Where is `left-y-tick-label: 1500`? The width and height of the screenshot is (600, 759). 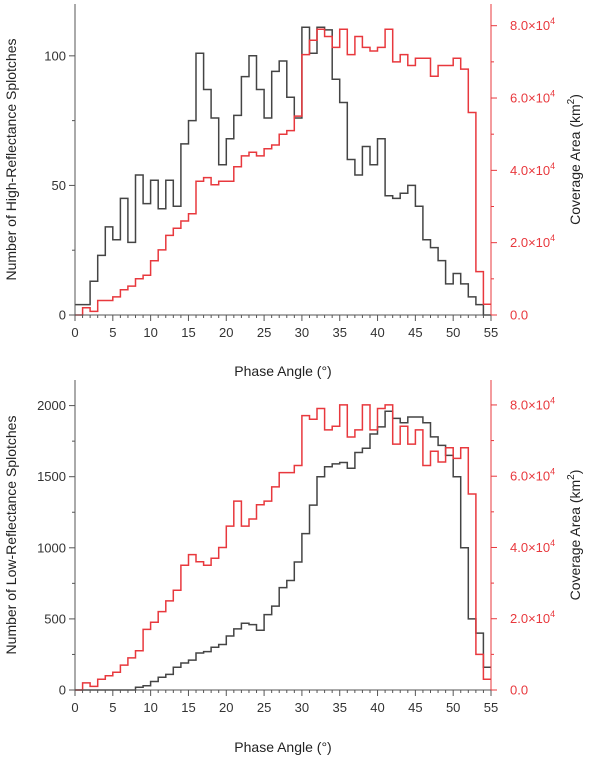
left-y-tick-label: 1500 is located at coordinates (51, 476).